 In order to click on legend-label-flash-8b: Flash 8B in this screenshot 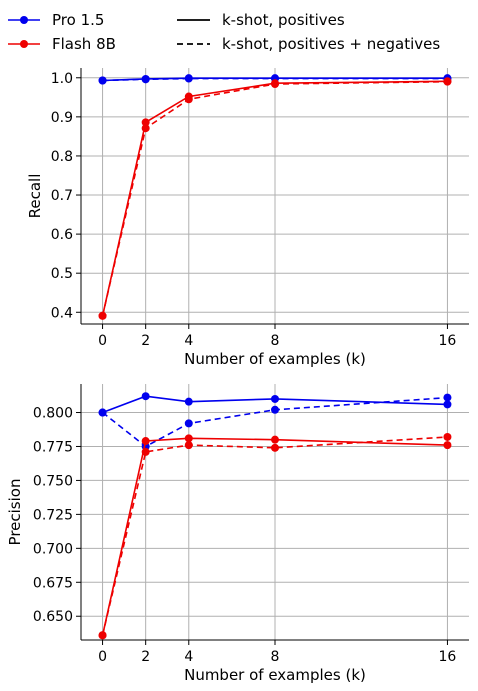, I will do `click(84, 44)`.